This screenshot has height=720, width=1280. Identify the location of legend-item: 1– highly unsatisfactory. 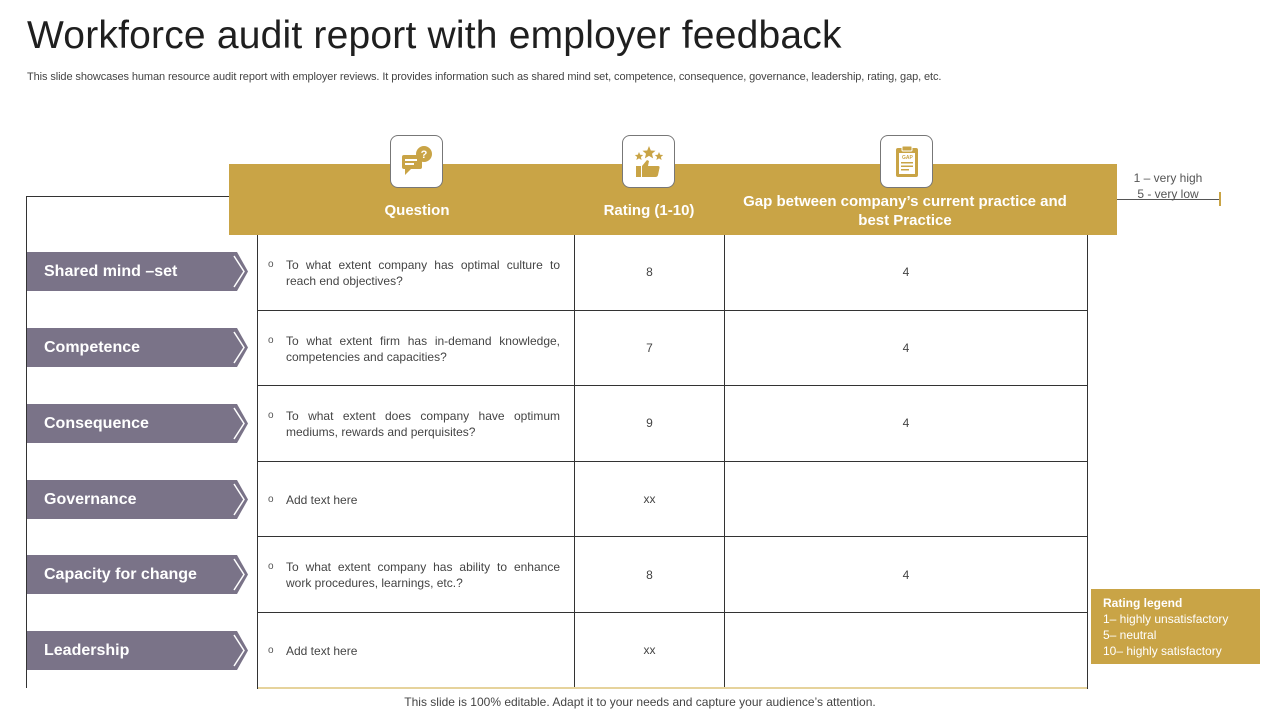
(1166, 619).